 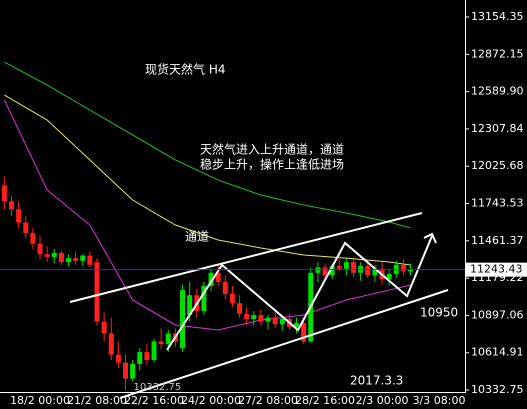 I want to click on y-tick-label: 12307.84, so click(x=497, y=128).